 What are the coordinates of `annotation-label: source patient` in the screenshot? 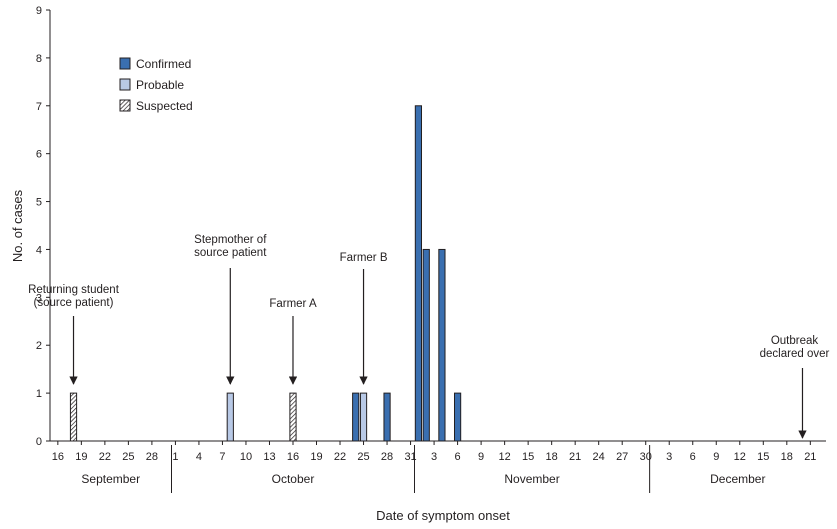 It's located at (230, 253).